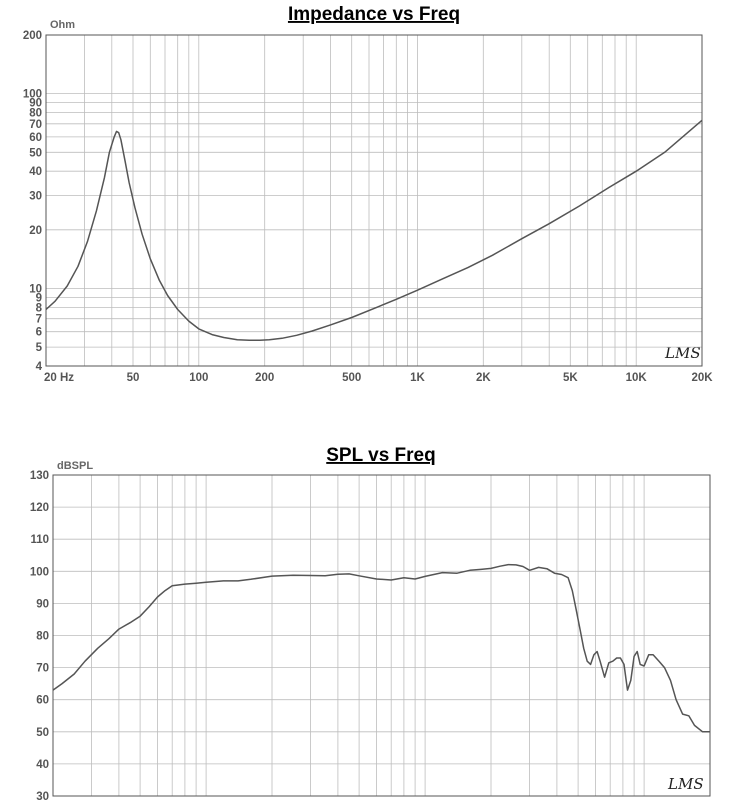 This screenshot has height=800, width=750. What do you see at coordinates (32, 36) in the screenshot?
I see `impedance-y-tick-label: 200` at bounding box center [32, 36].